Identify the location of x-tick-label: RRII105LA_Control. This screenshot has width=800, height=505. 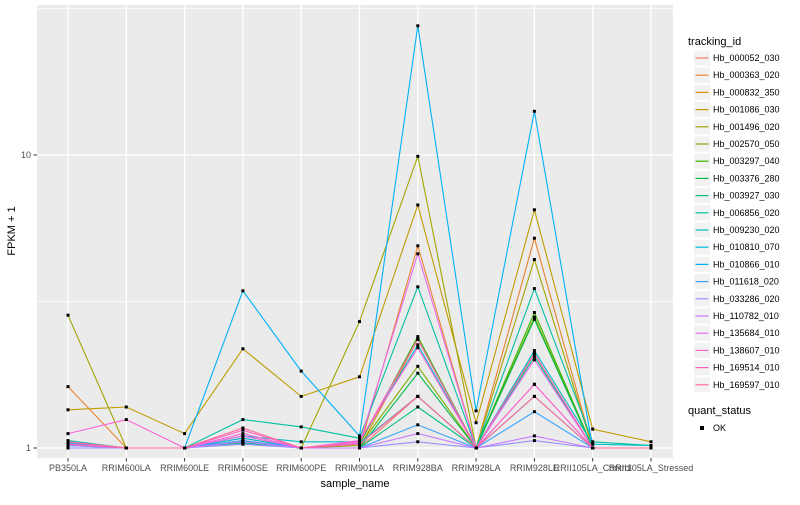
(593, 468).